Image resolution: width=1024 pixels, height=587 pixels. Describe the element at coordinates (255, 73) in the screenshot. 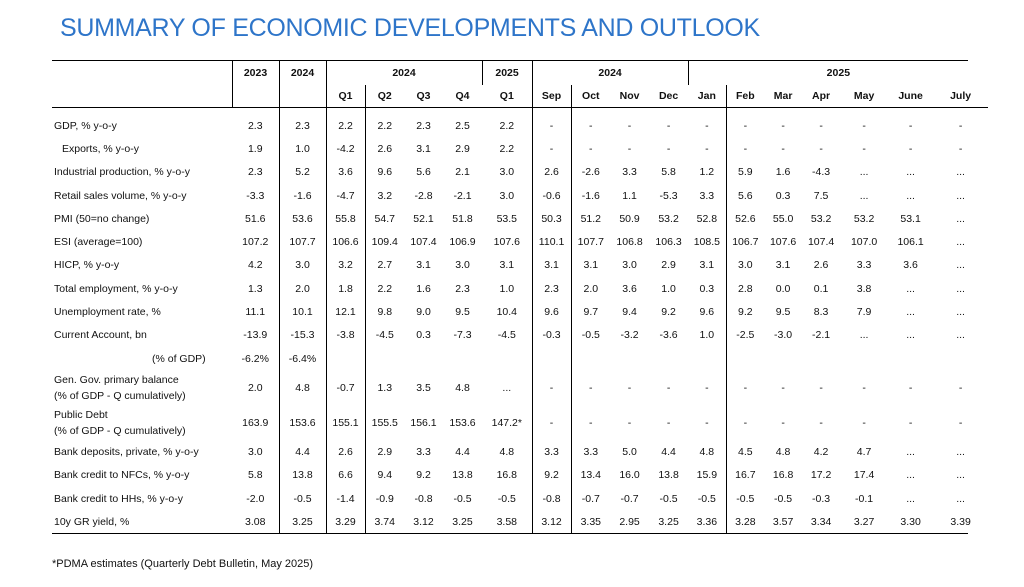

I see `header-2023: 2023` at that location.